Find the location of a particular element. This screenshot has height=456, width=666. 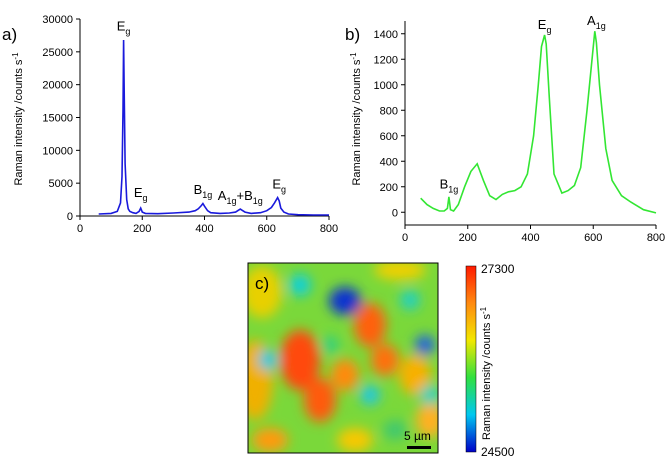

panel-b-spectrum-line is located at coordinates (538, 122).